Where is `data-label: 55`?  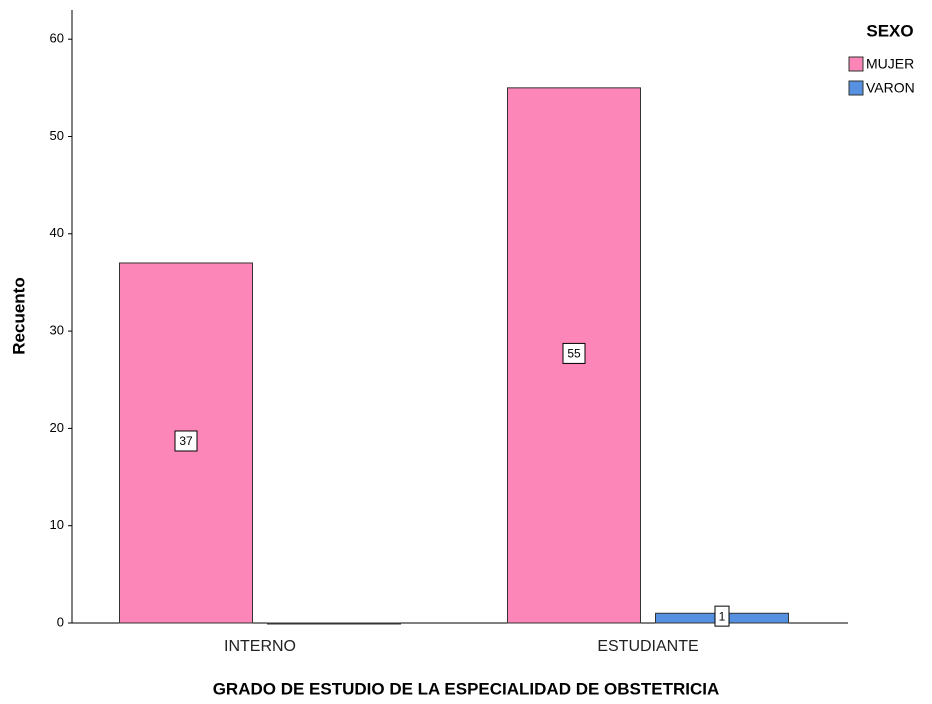 data-label: 55 is located at coordinates (574, 354).